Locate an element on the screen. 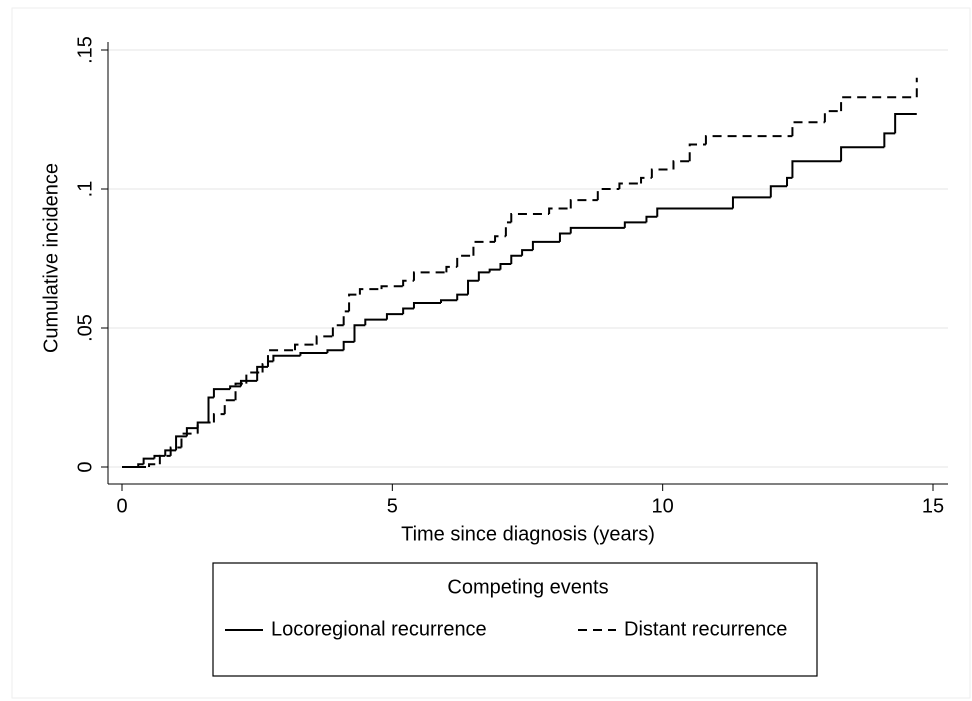  legend-title: Competing events is located at coordinates (527, 587).